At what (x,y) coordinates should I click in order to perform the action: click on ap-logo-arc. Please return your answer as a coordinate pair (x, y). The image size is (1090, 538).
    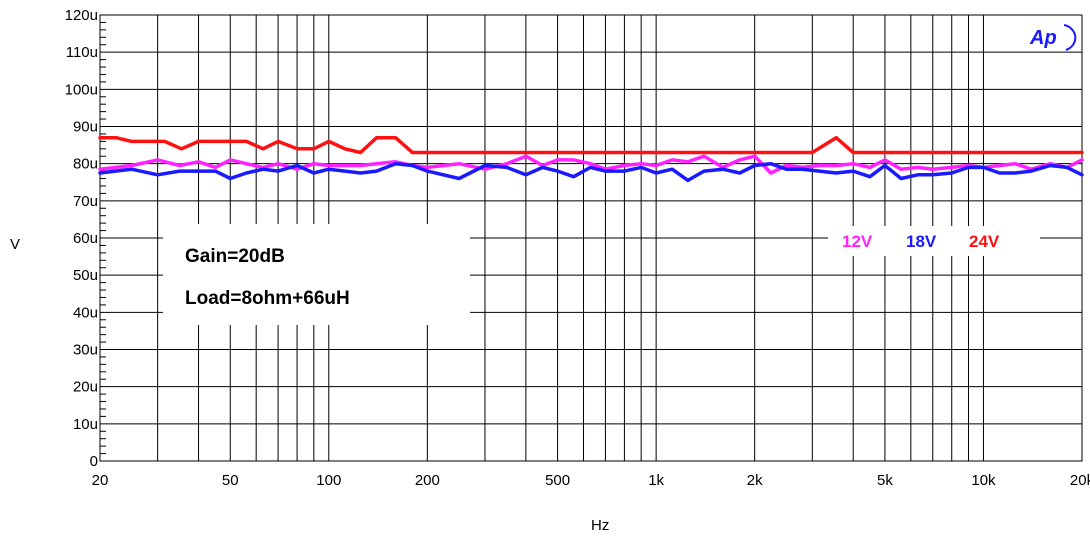
    Looking at the image, I should click on (1070, 37).